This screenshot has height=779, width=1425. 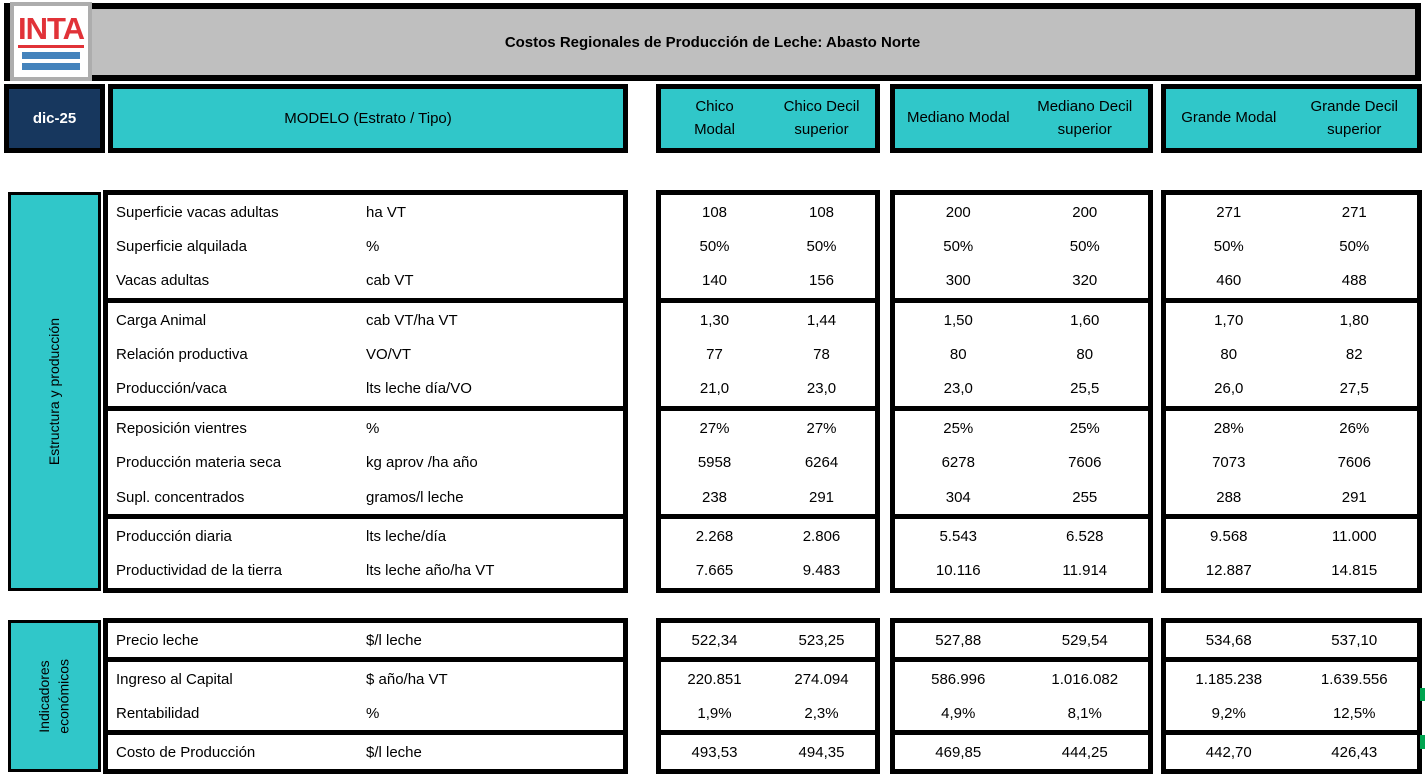 I want to click on section-label-estructura: Estructura y producción, so click(x=54, y=391).